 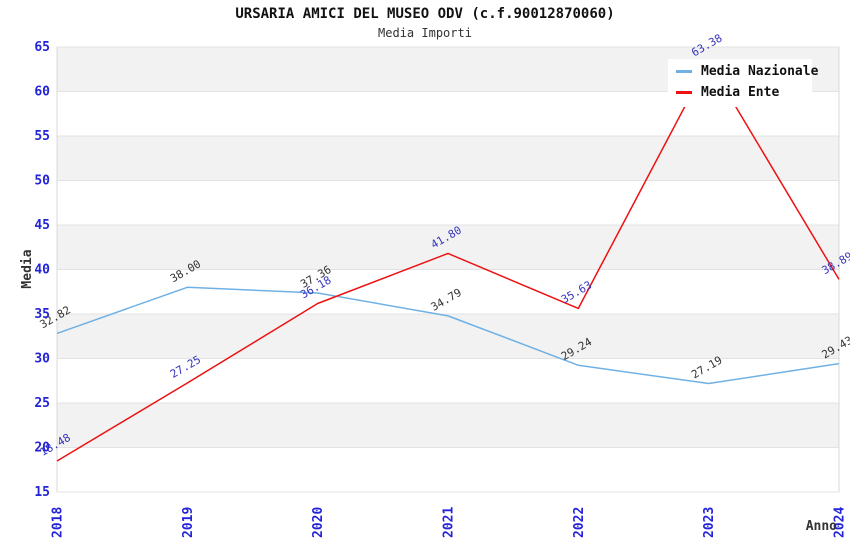 What do you see at coordinates (684, 92) in the screenshot?
I see `media-ente-line-swatch-icon` at bounding box center [684, 92].